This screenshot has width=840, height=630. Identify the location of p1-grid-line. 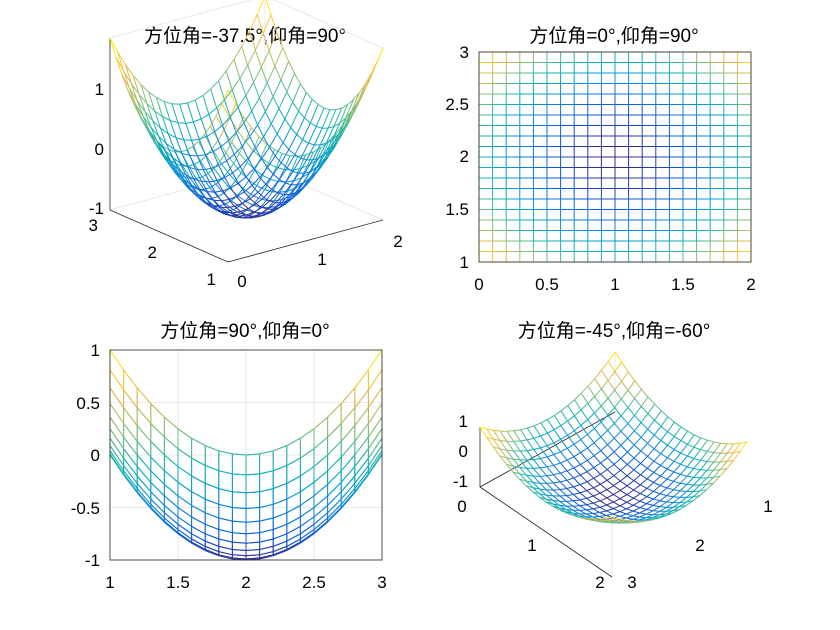
(180, 19).